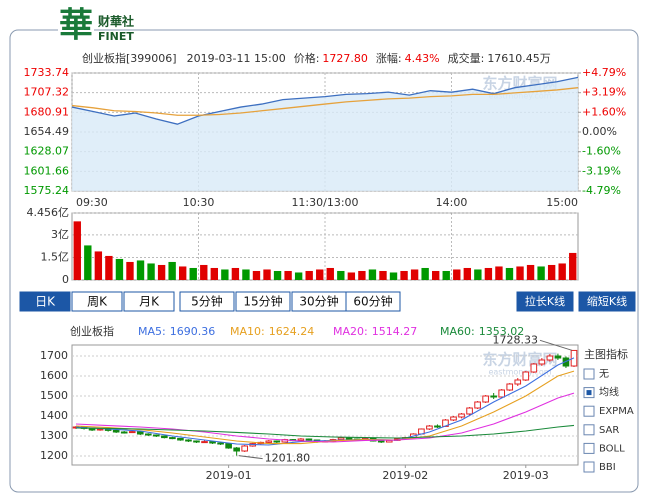 This screenshot has width=648, height=496. Describe the element at coordinates (115, 21) in the screenshot. I see `logo-name: 财華社` at that location.